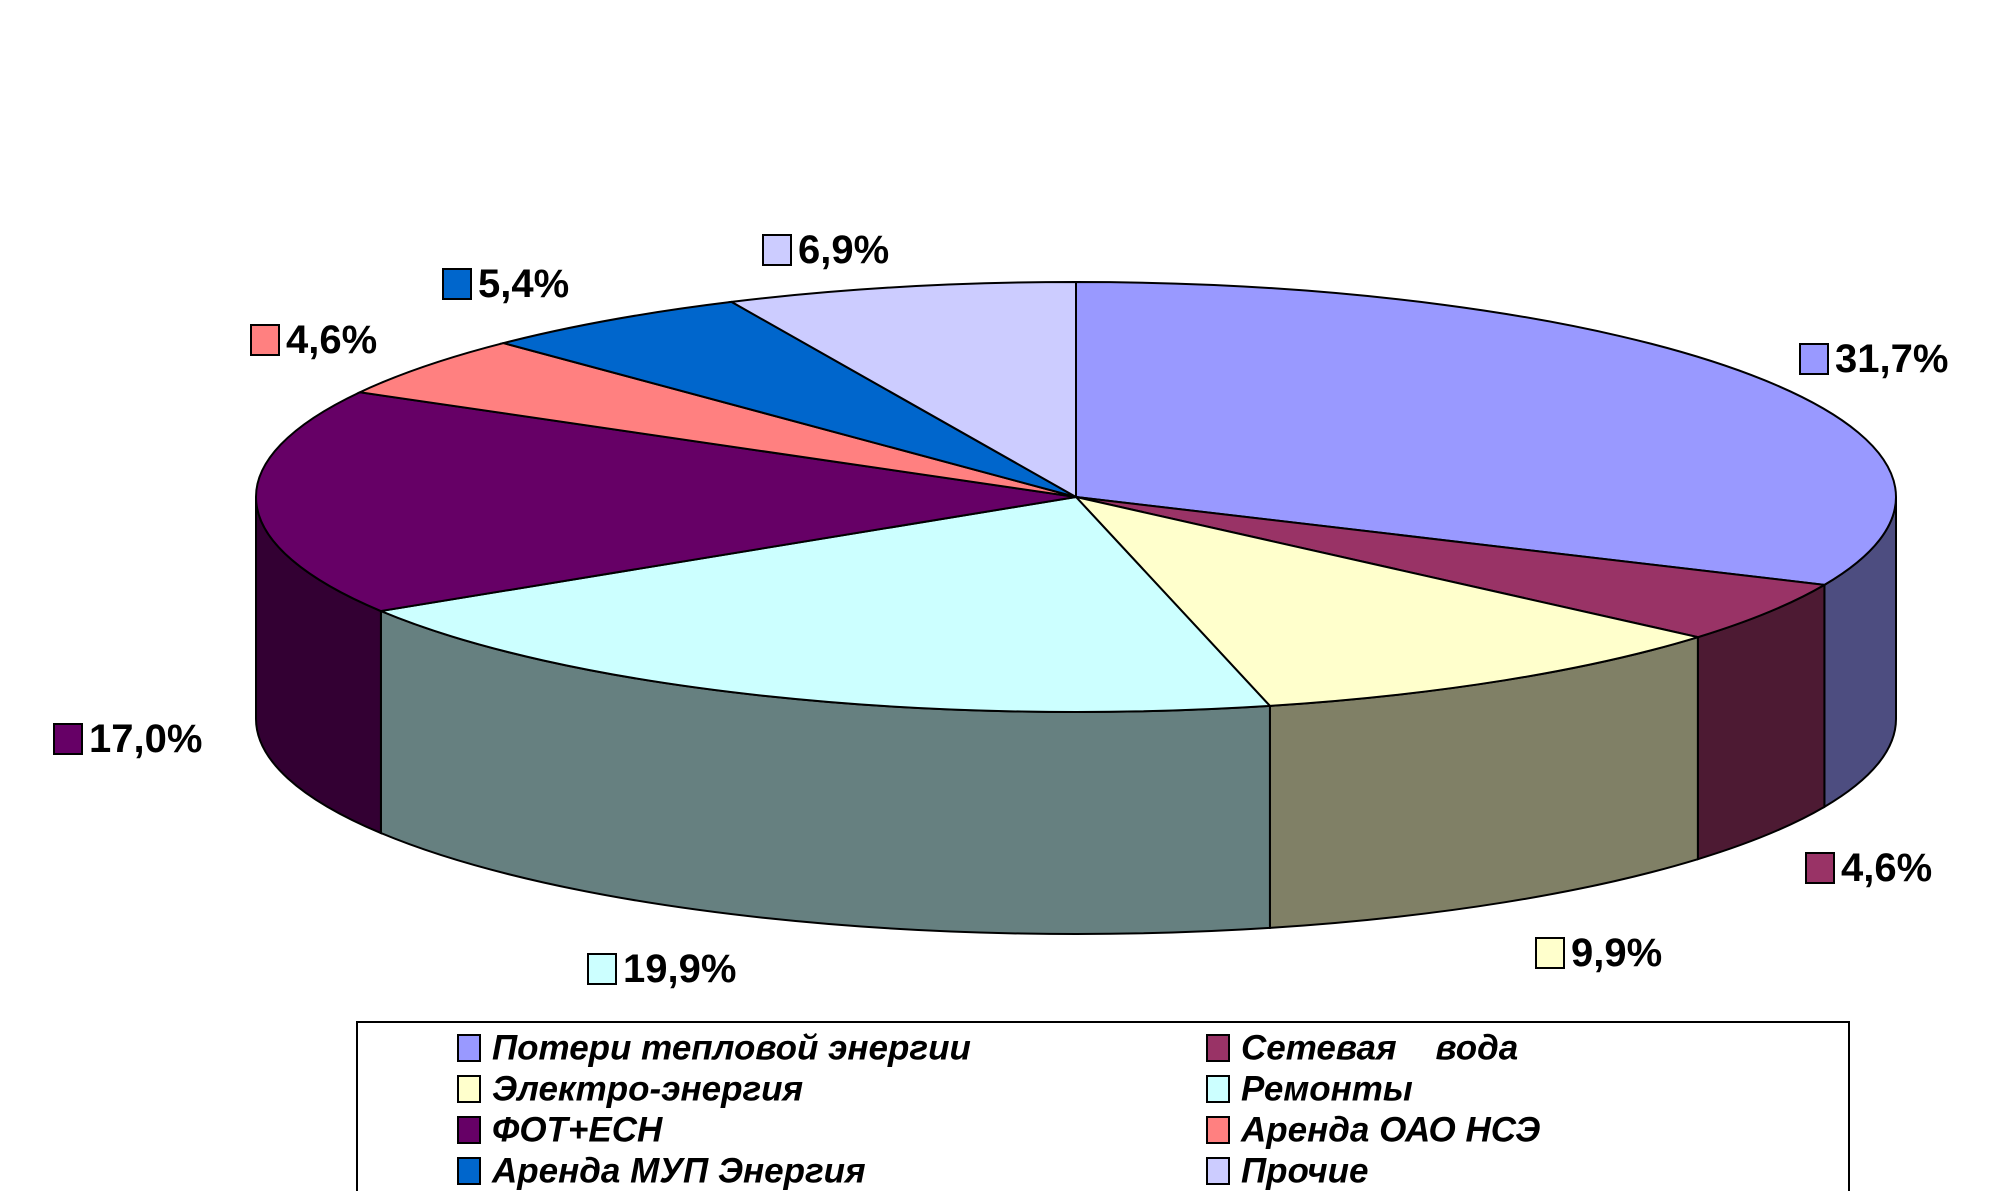  I want to click on data-label-2: 4,6%, so click(1886, 868).